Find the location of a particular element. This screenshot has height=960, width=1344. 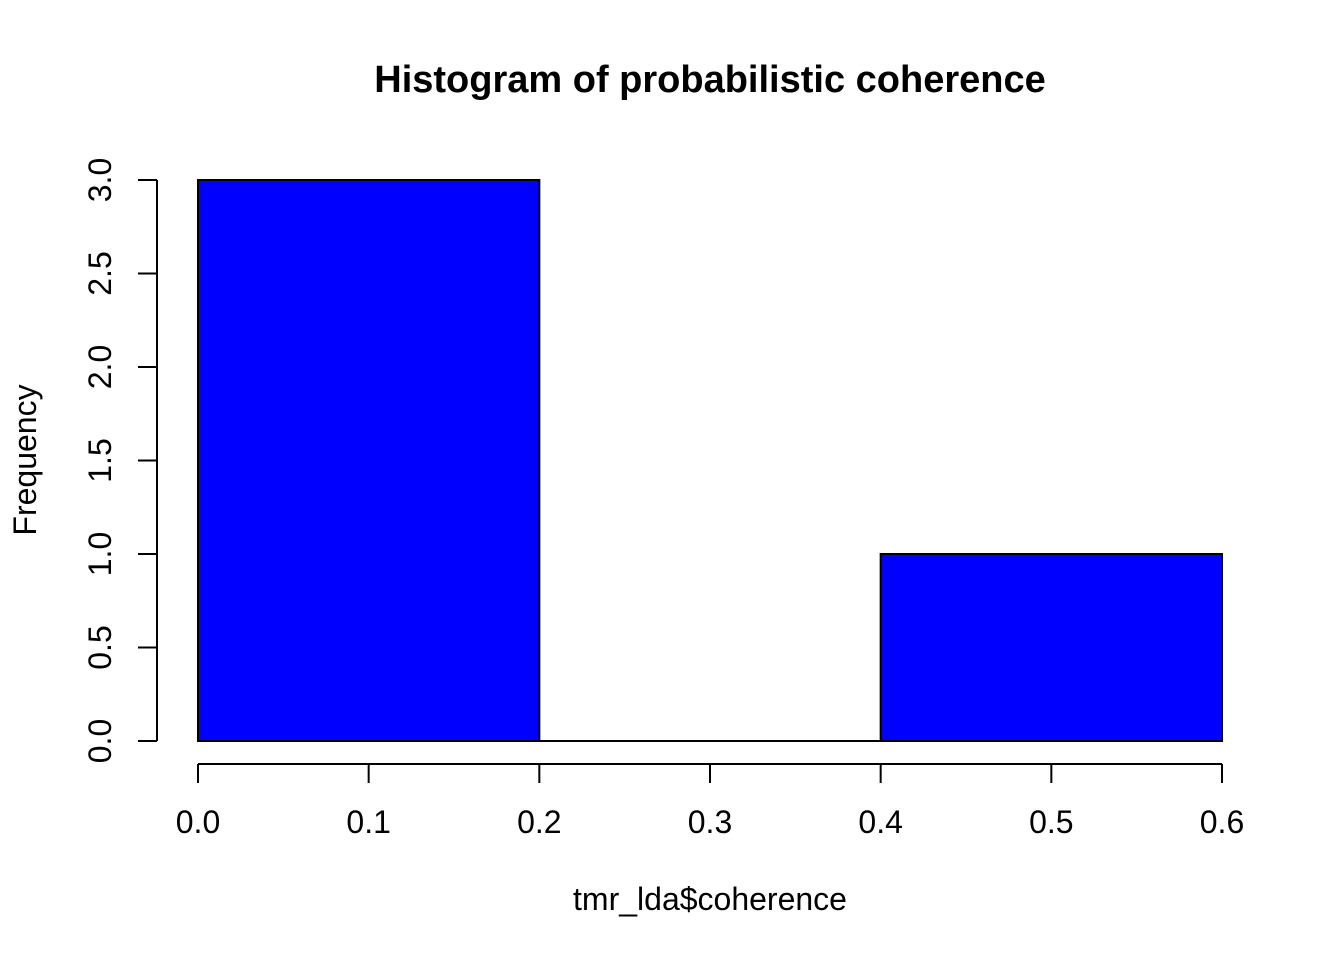

x-tick-label-0: 0.0 is located at coordinates (198, 822).